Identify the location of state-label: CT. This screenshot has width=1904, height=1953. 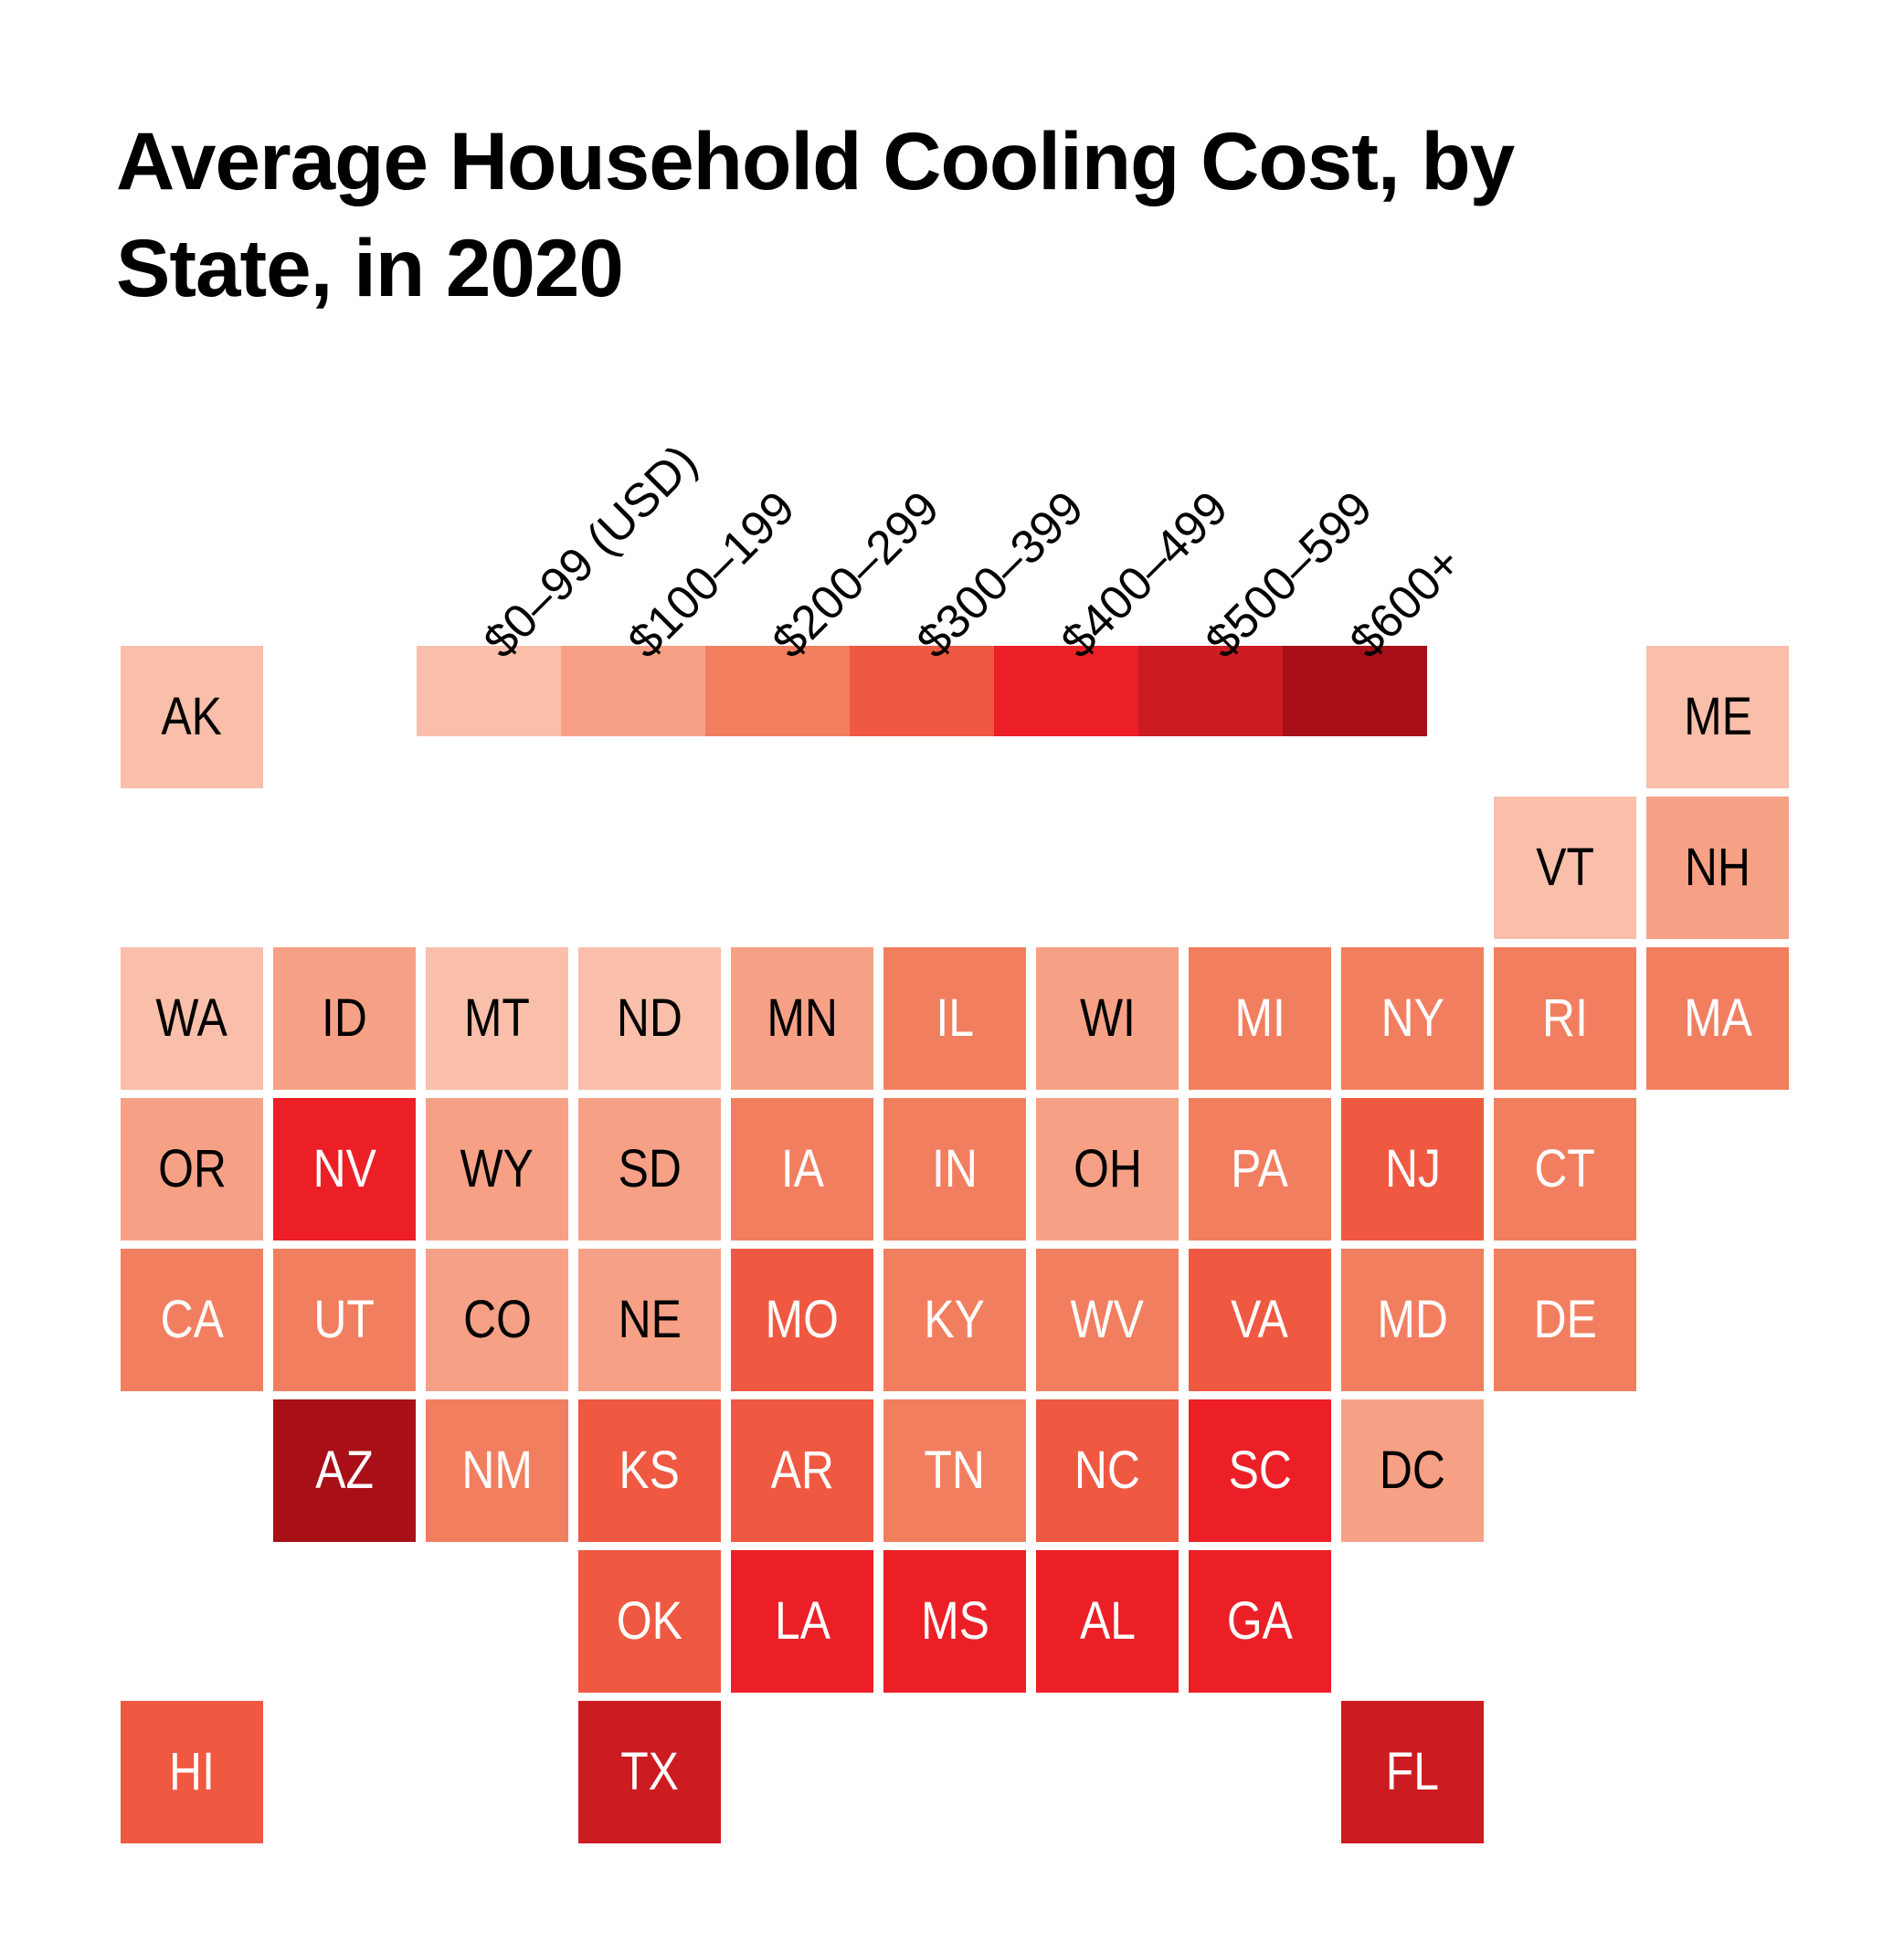
(1565, 1168).